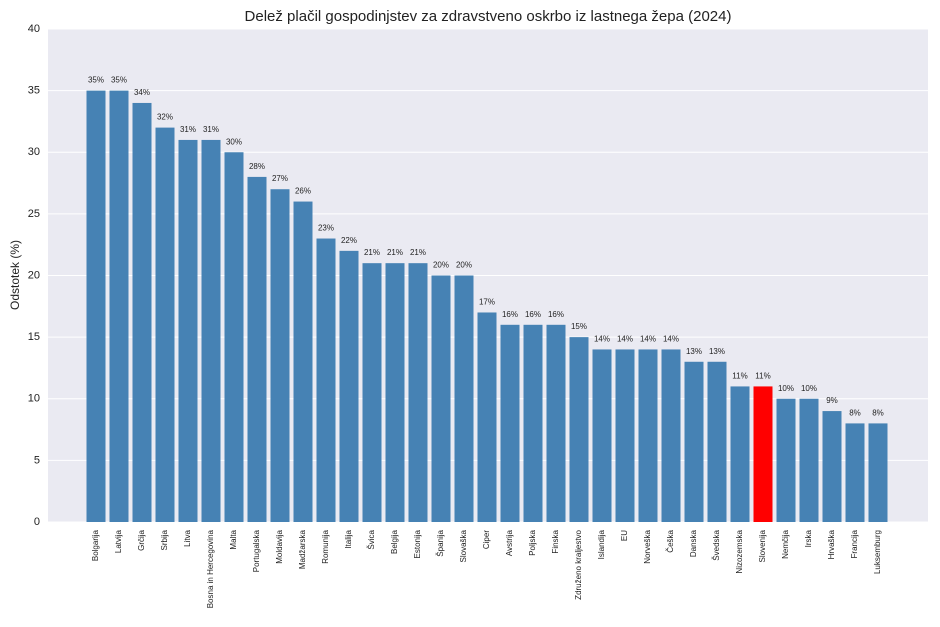 This screenshot has width=940, height=627. I want to click on x-tick-label: Francija, so click(854, 543).